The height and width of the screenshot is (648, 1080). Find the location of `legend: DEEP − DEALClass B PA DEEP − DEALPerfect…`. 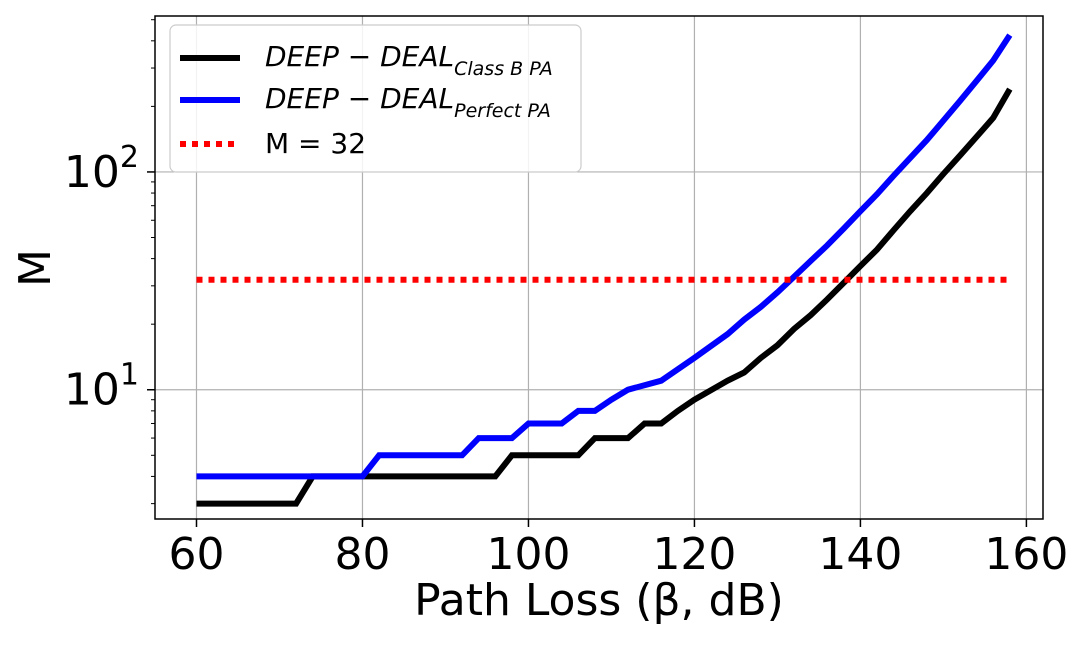

legend: DEEP − DEALClass B PA DEEP − DEALPerfect… is located at coordinates (375, 98).